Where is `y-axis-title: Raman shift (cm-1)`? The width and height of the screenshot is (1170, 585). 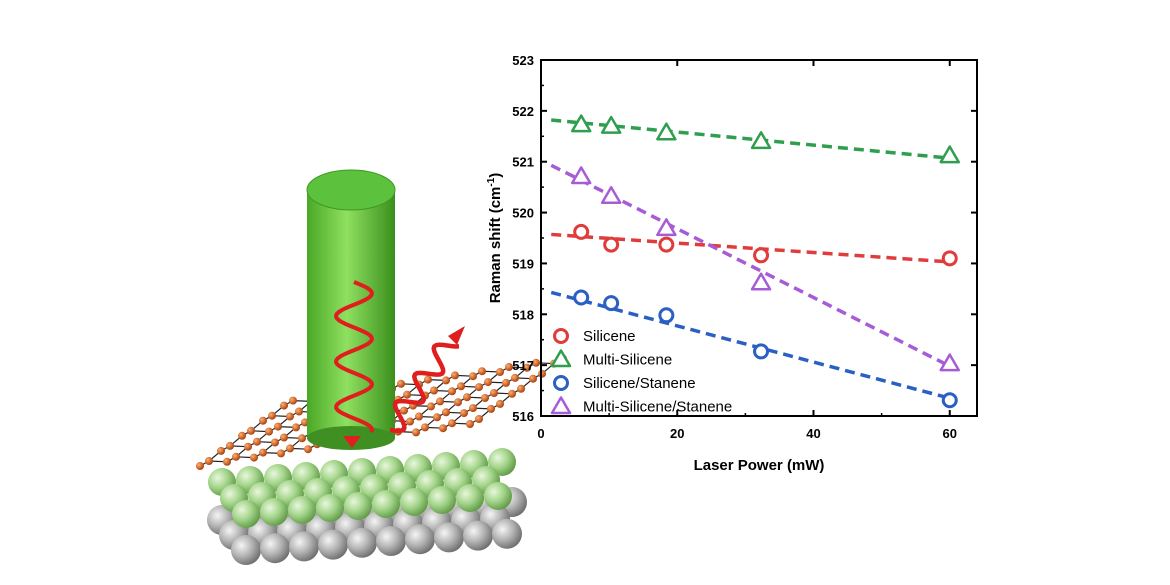 y-axis-title: Raman shift (cm-1) is located at coordinates (495, 238).